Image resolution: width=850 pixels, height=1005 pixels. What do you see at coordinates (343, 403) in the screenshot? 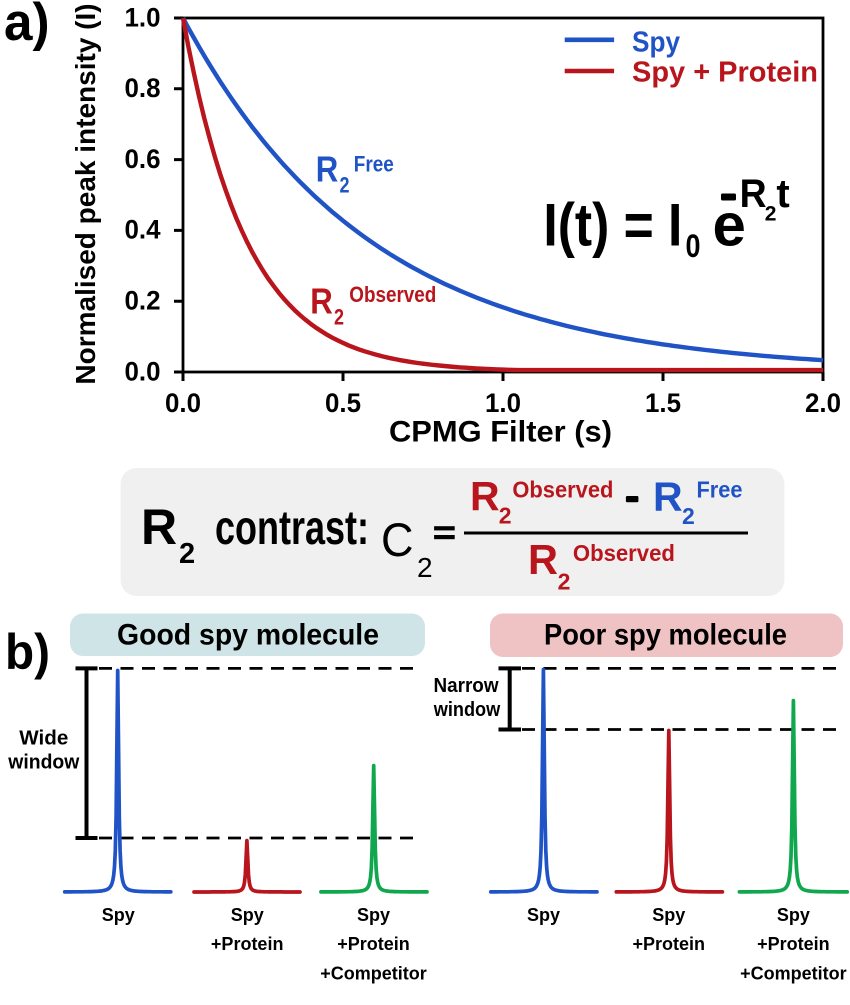
I see `svg-text: 0.5` at bounding box center [343, 403].